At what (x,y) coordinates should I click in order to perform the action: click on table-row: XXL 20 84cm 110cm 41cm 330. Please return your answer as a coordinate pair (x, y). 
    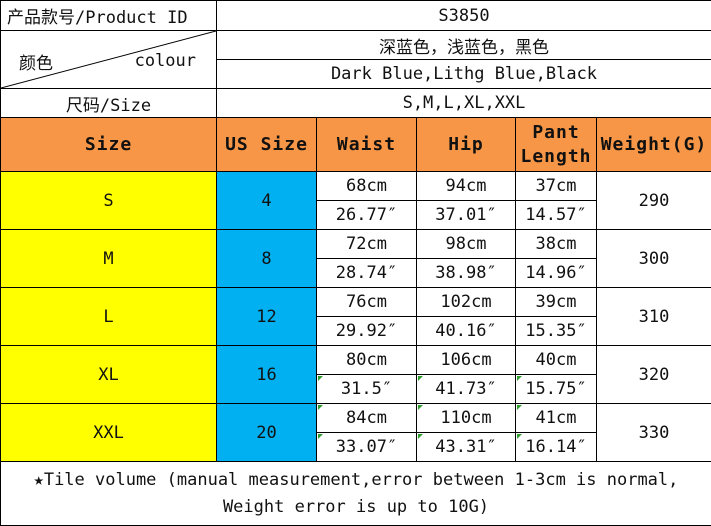
    Looking at the image, I should click on (355, 432).